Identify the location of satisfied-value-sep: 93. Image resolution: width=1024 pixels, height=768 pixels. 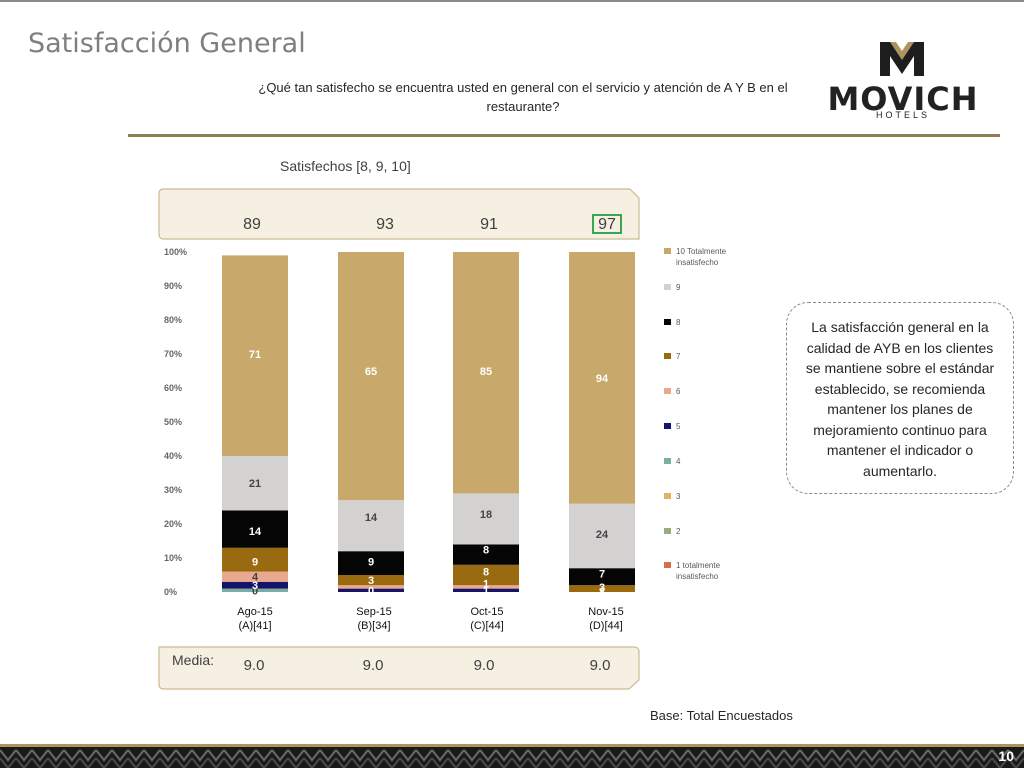
(385, 224).